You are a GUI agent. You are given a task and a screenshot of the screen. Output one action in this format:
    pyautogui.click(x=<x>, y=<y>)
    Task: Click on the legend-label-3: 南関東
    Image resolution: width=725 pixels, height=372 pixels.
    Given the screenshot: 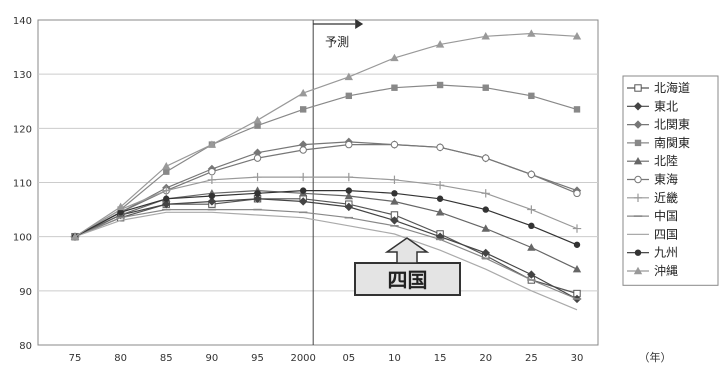 What is the action you would take?
    pyautogui.click(x=672, y=142)
    